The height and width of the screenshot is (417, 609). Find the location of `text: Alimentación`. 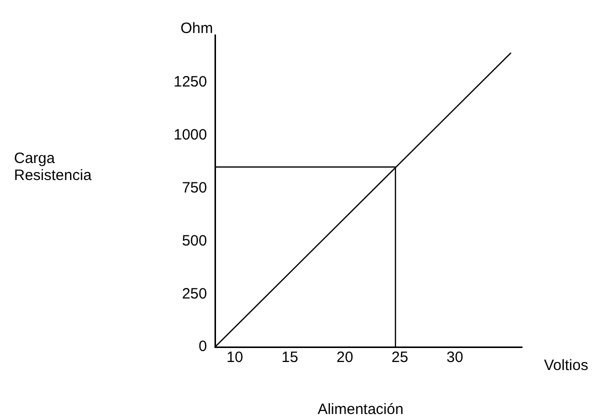

text: Alimentación is located at coordinates (361, 409).